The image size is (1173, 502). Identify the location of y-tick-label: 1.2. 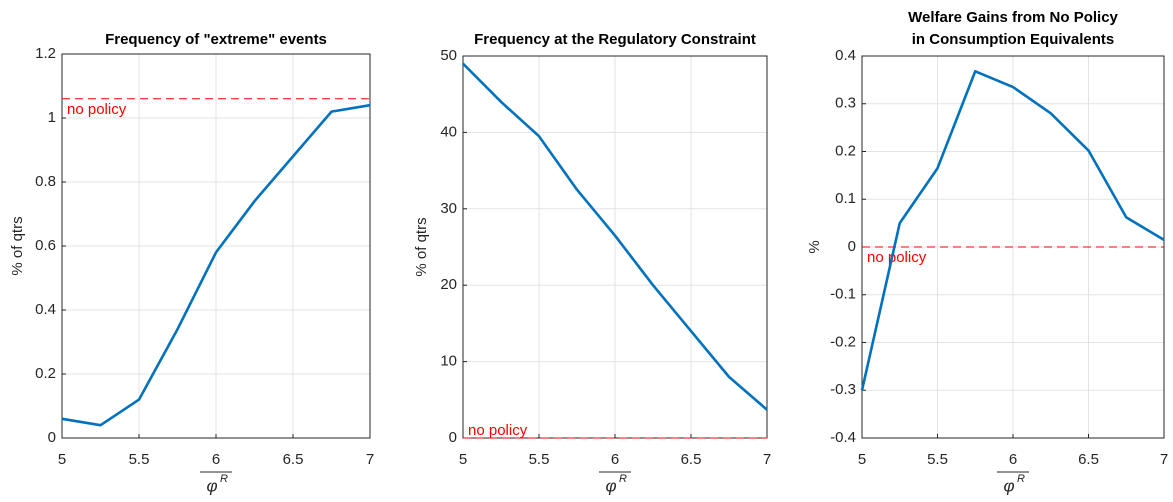
(45, 53).